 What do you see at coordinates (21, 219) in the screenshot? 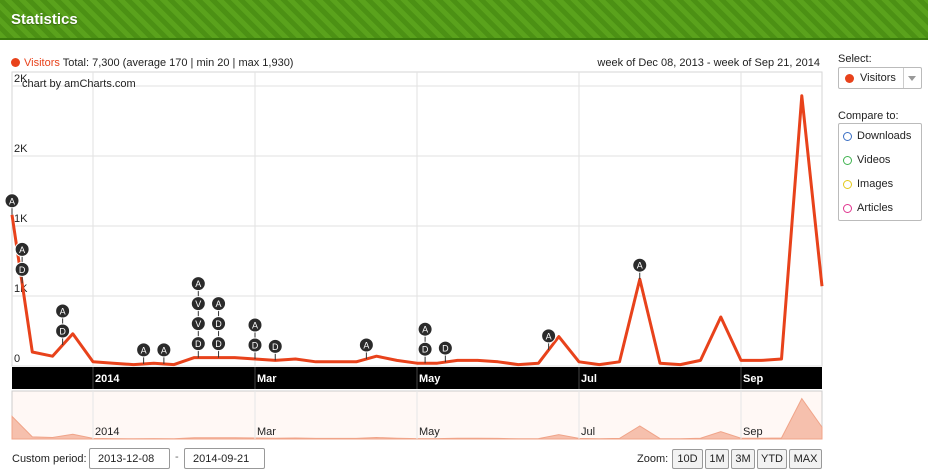
I see `y-tick-label: 1K` at bounding box center [21, 219].